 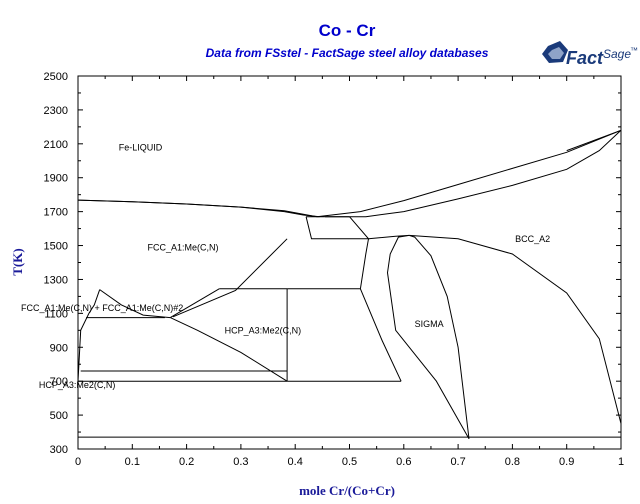 What do you see at coordinates (56, 179) in the screenshot?
I see `y-tick-label: 1900` at bounding box center [56, 179].